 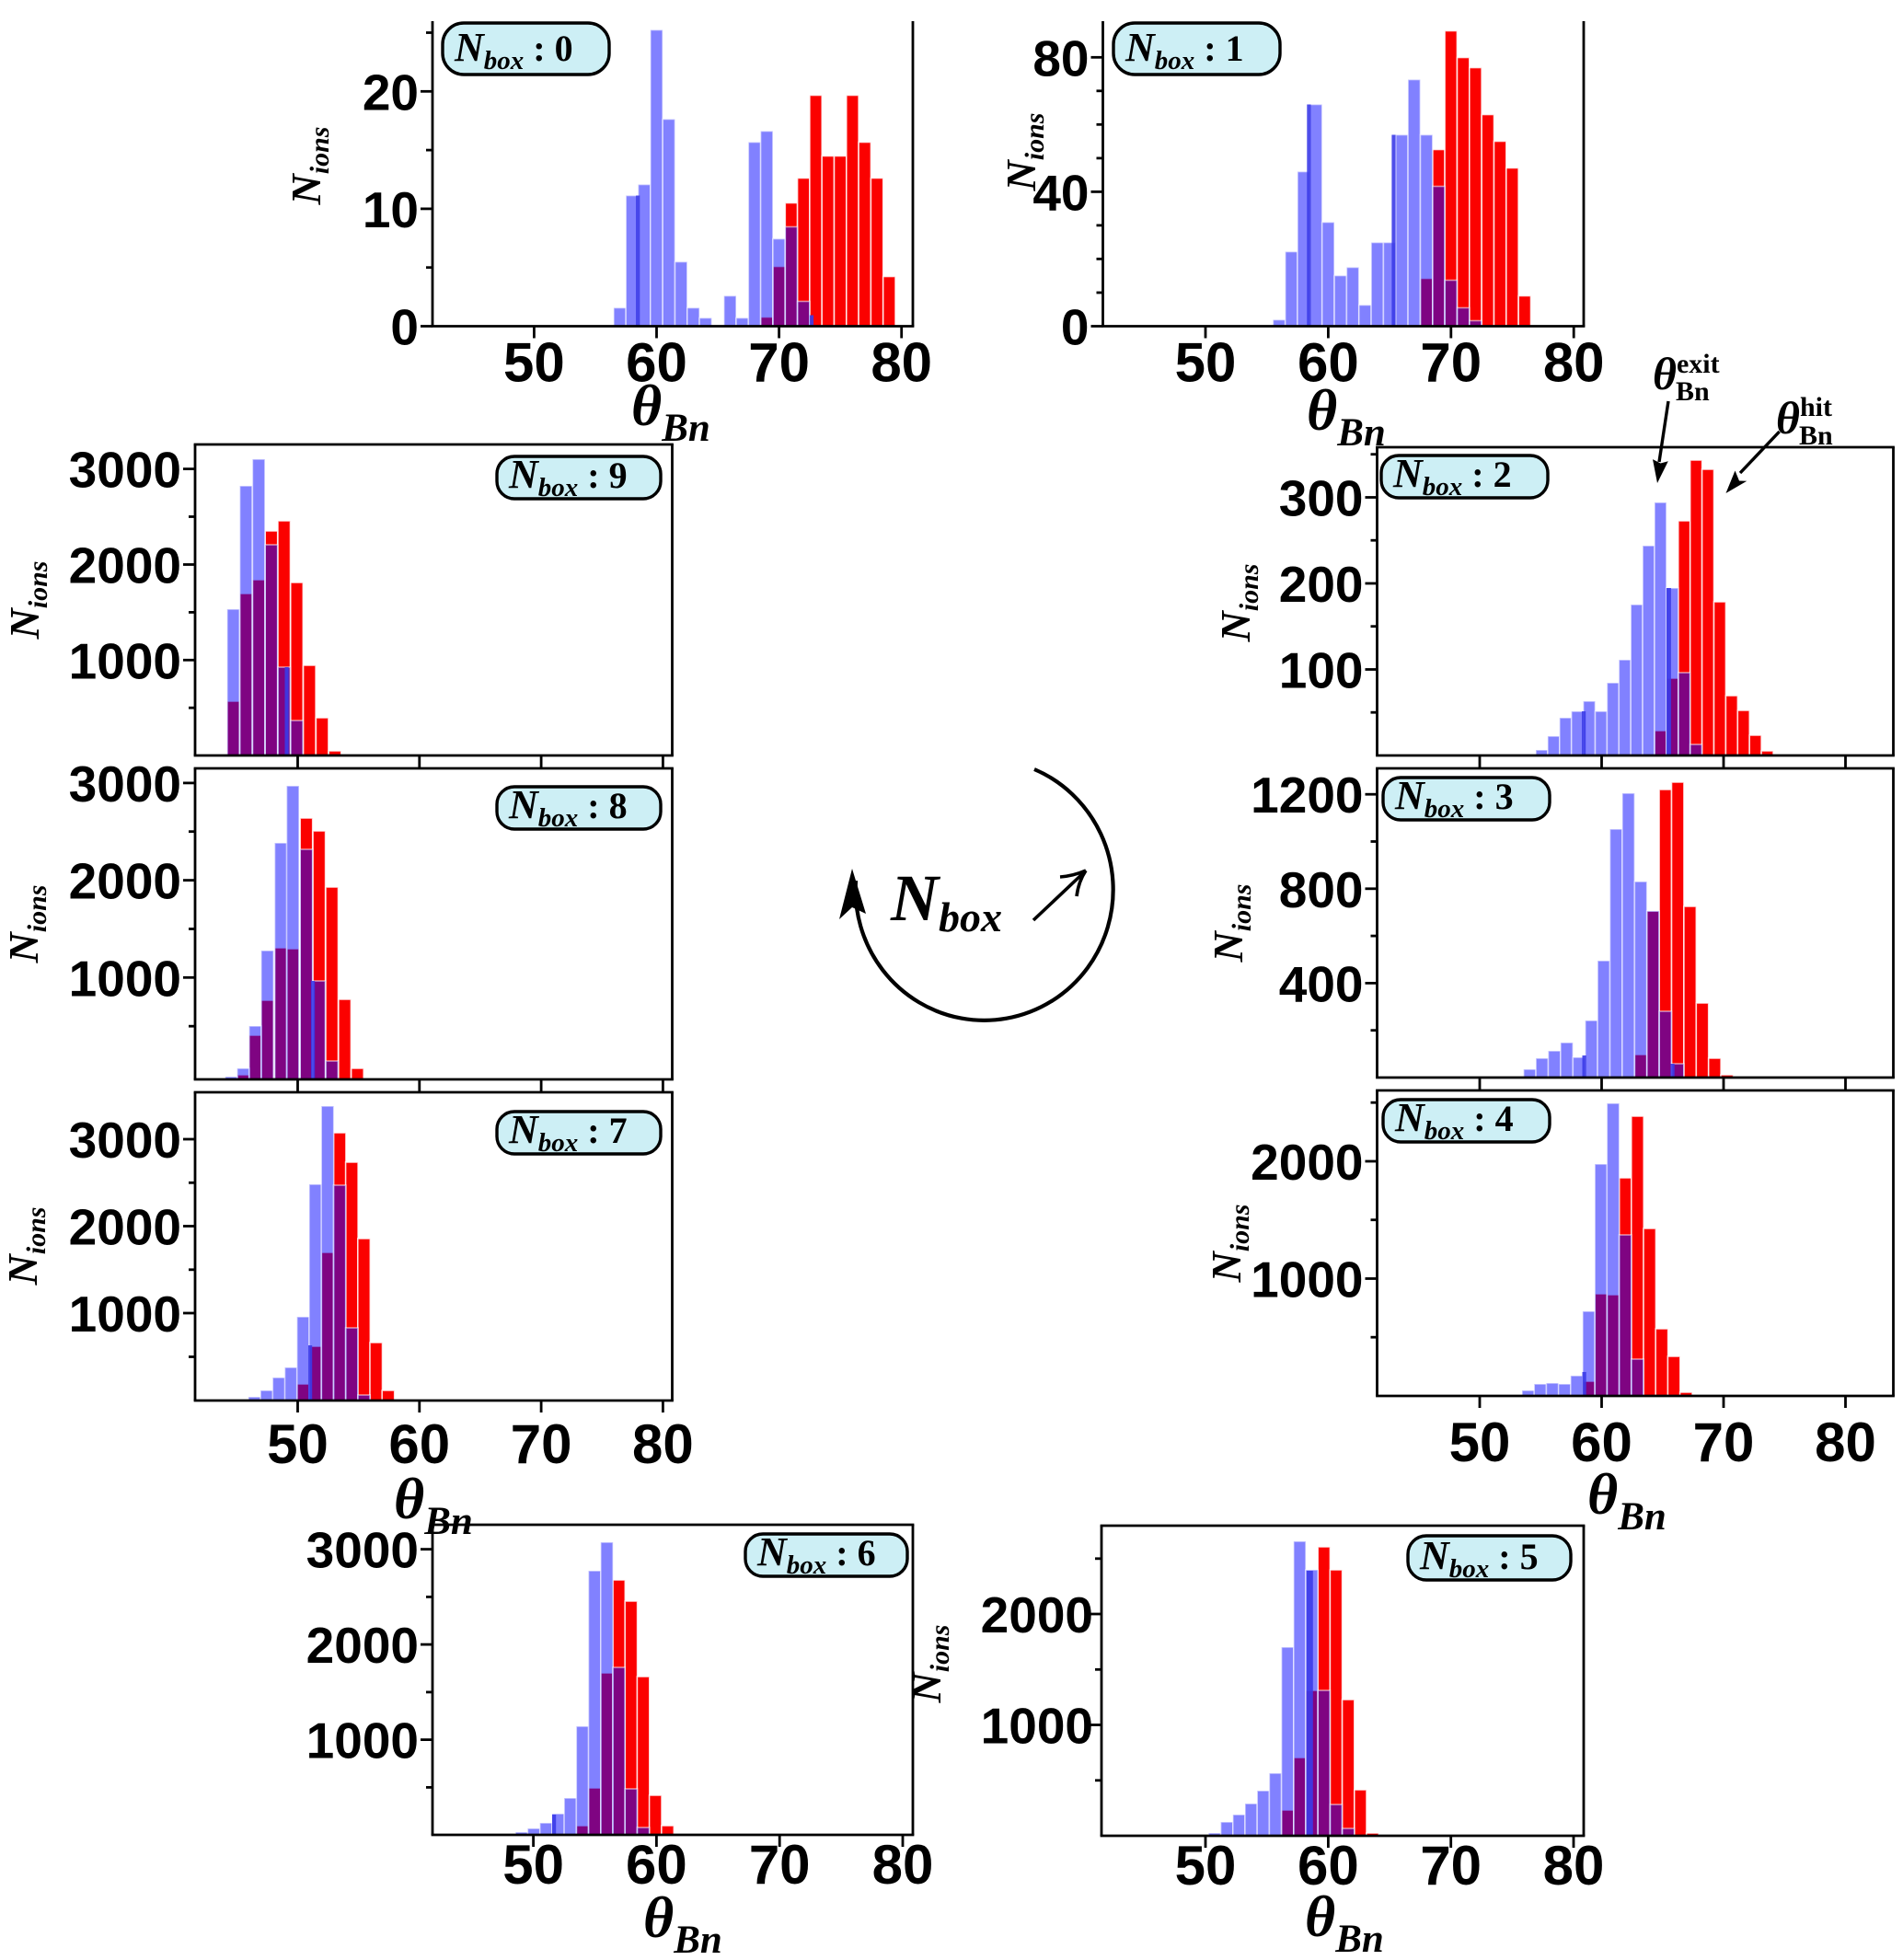 I want to click on svg-text: 10, so click(x=391, y=209).